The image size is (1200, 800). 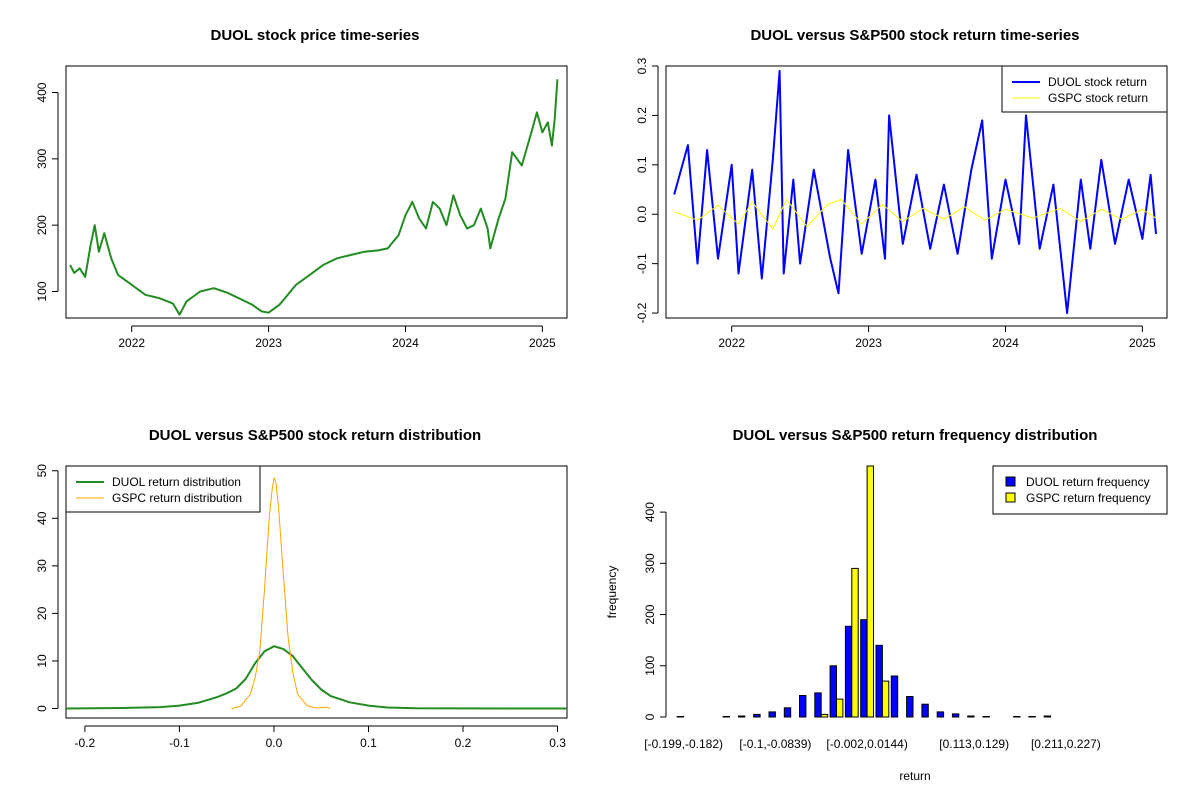 What do you see at coordinates (176, 482) in the screenshot?
I see `legend-label-duol-distribution: DUOL return distribution` at bounding box center [176, 482].